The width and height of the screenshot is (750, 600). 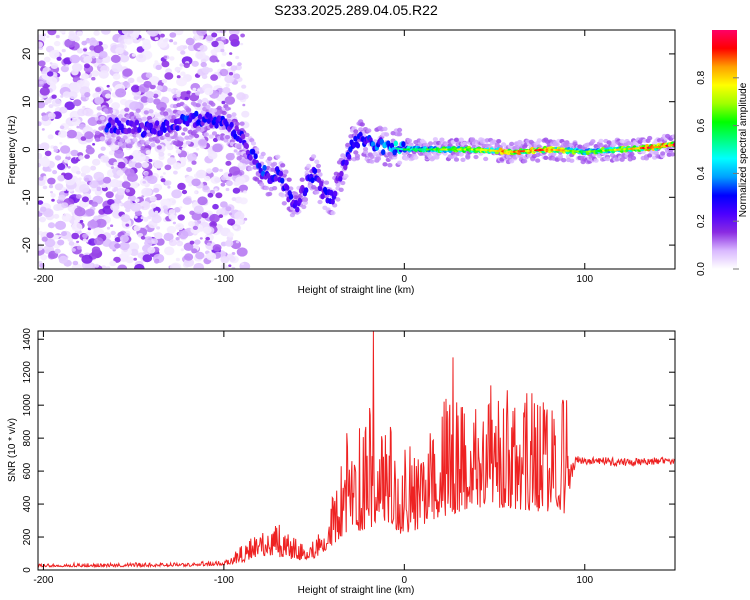 I want to click on spectrogram-x-label: Height of straight line (km), so click(x=356, y=290).